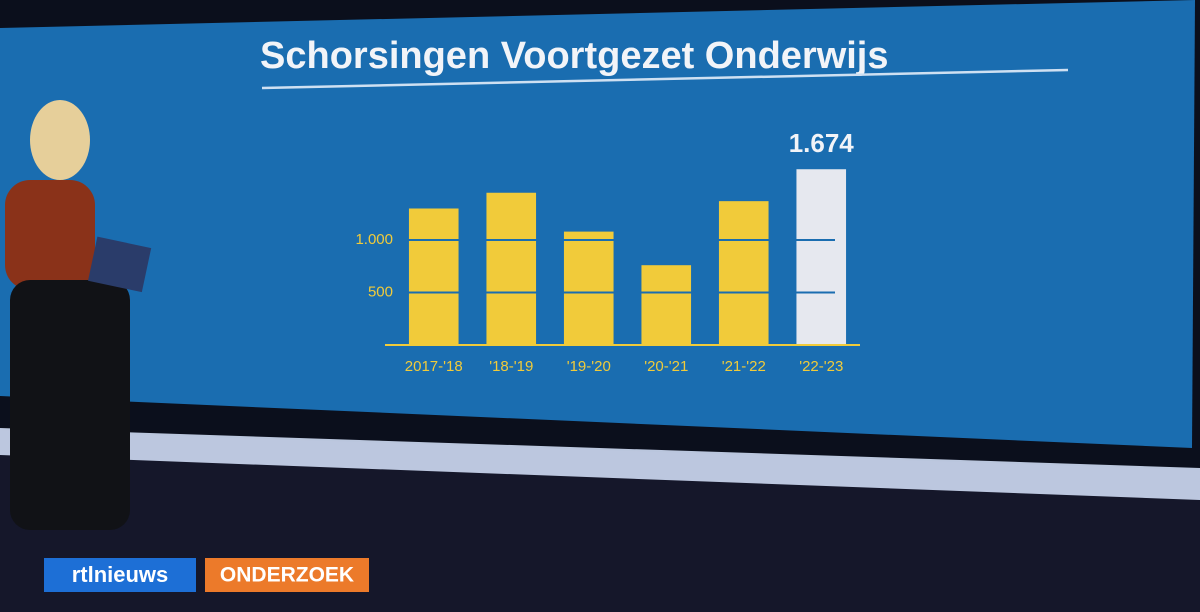  Describe the element at coordinates (380, 291) in the screenshot. I see `y-tick-label: 500` at that location.